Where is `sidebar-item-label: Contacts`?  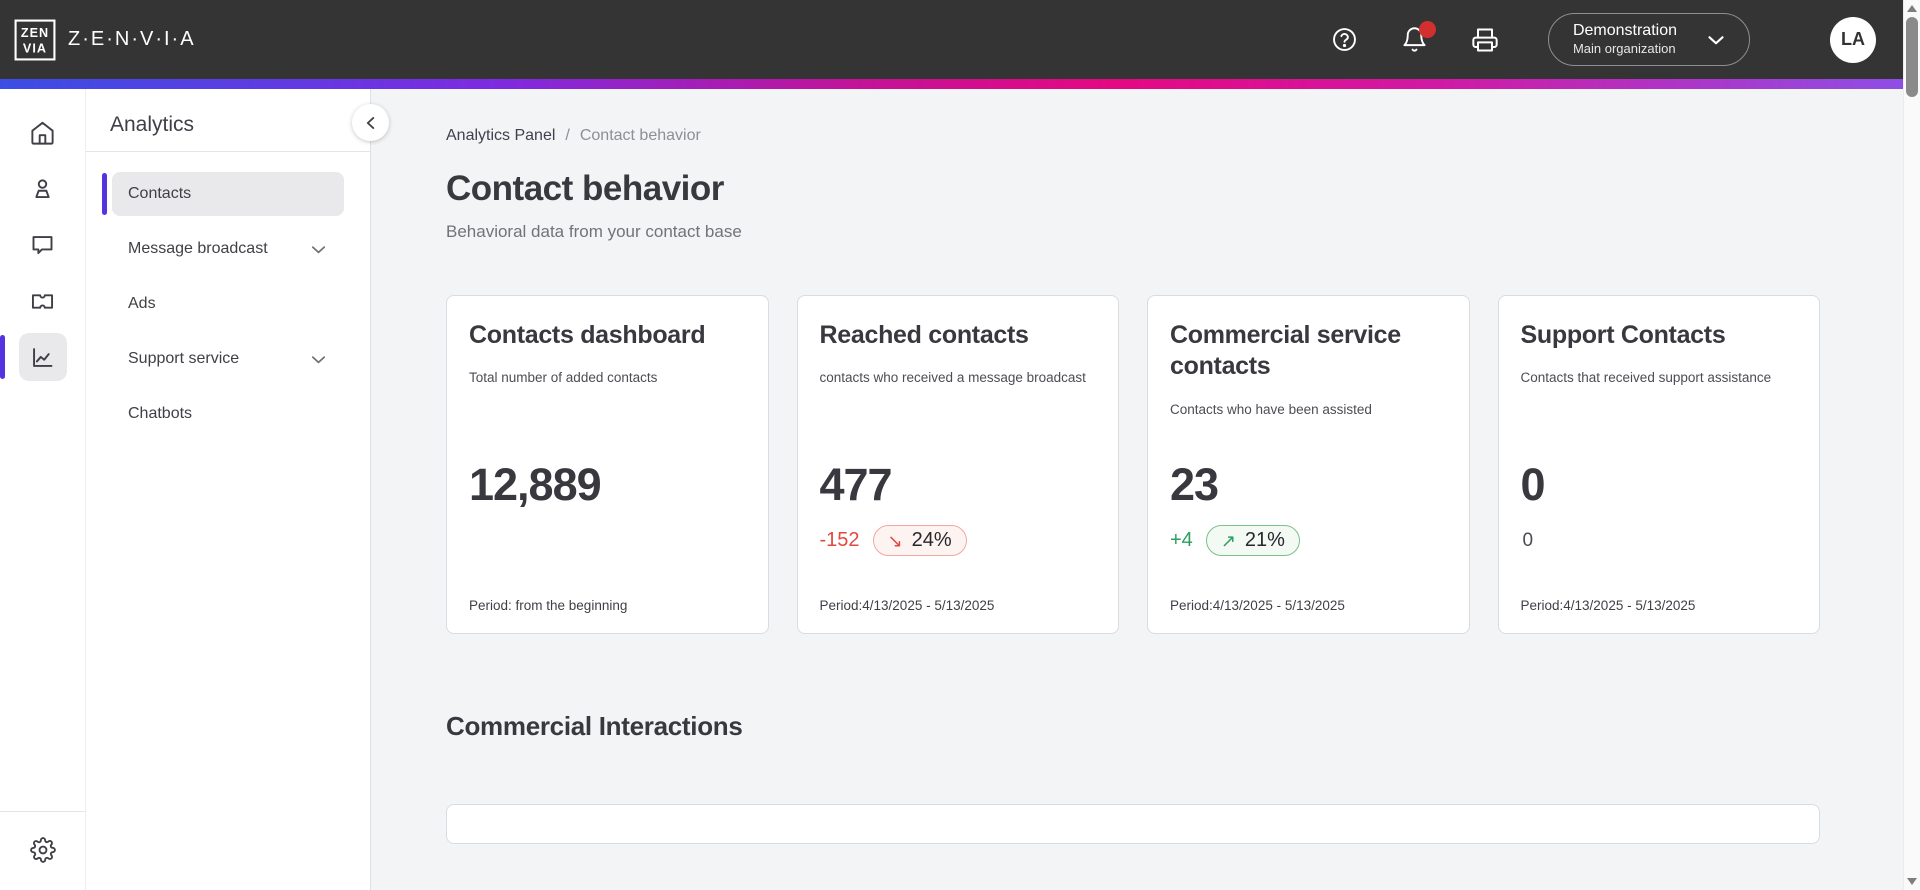
sidebar-item-label: Contacts is located at coordinates (160, 193).